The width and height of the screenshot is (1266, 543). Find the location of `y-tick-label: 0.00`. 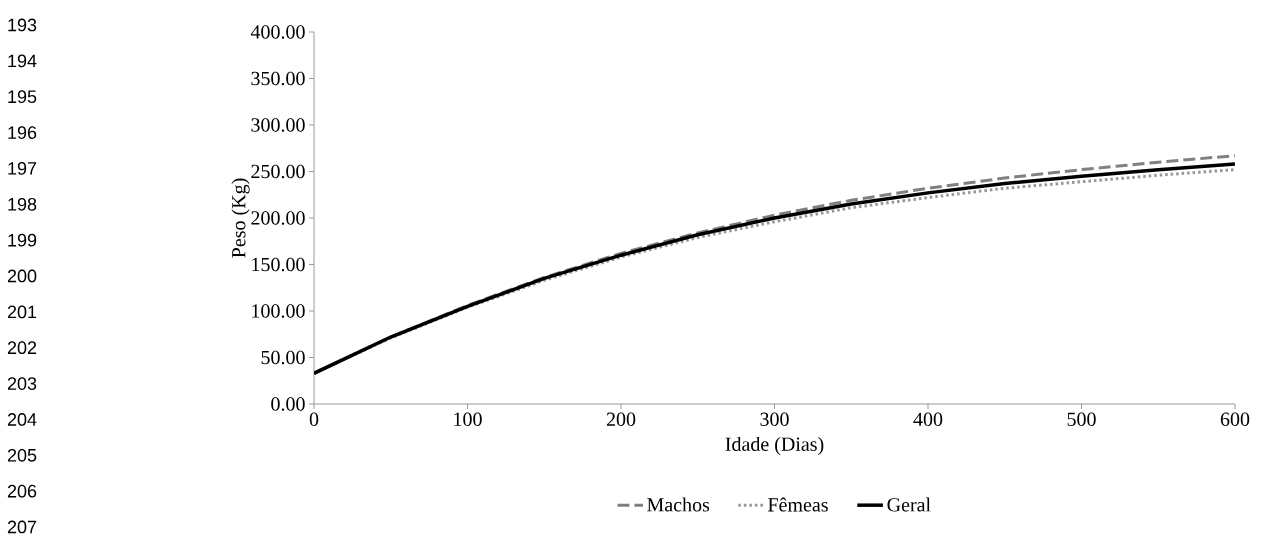

y-tick-label: 0.00 is located at coordinates (288, 404).